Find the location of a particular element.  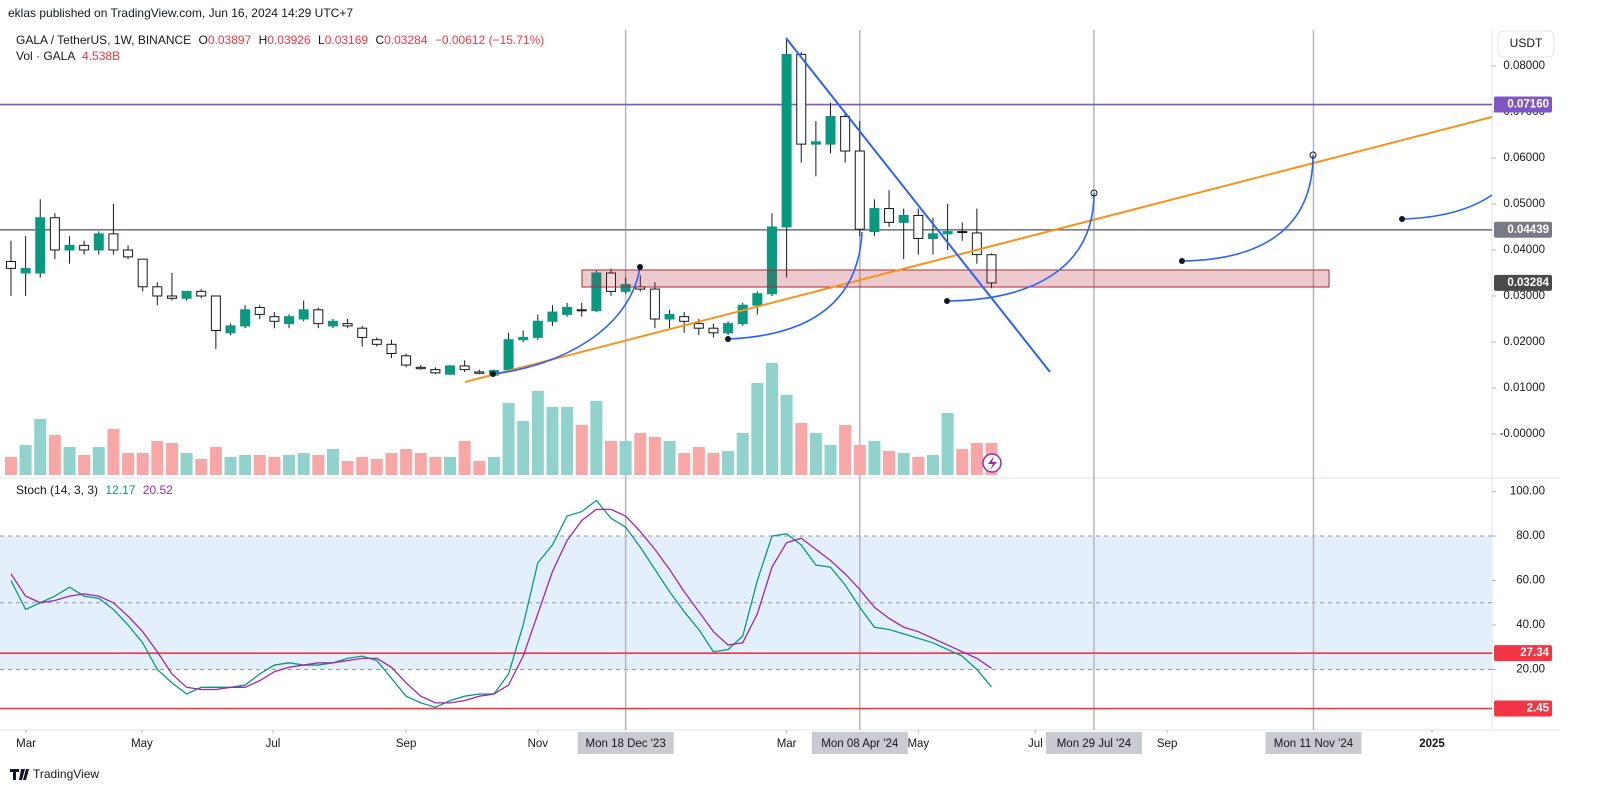

legend-volume: Vol · GALA 4.538B is located at coordinates (68, 56).